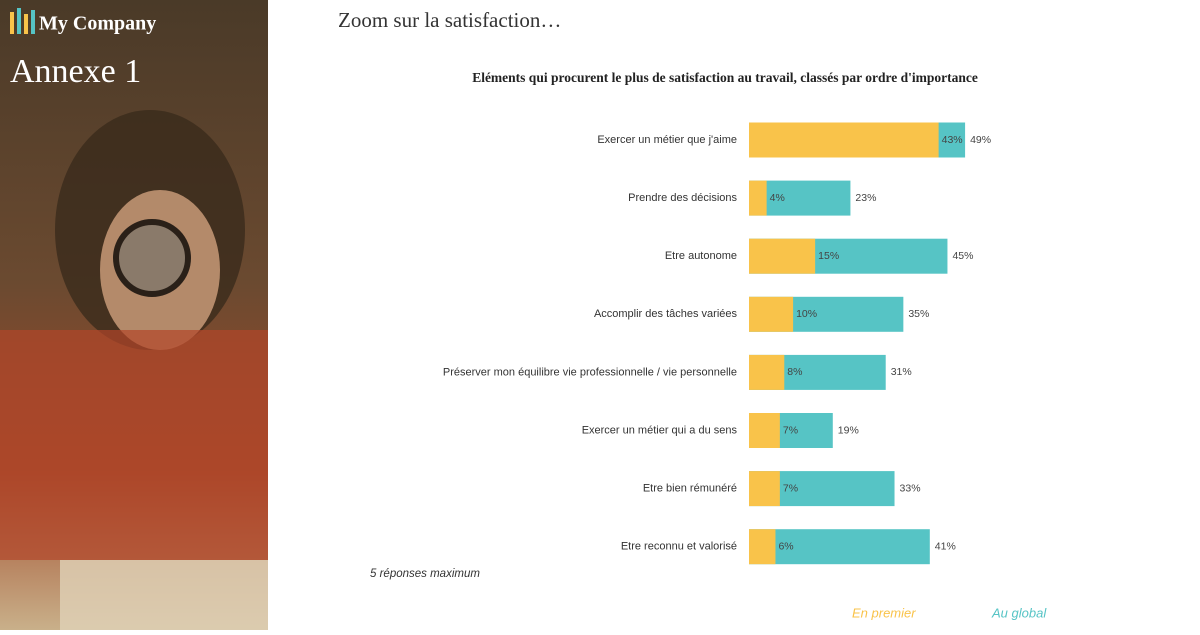 Image resolution: width=1200 pixels, height=635 pixels. What do you see at coordinates (666, 314) in the screenshot?
I see `category-label: Accomplir des tâches variées` at bounding box center [666, 314].